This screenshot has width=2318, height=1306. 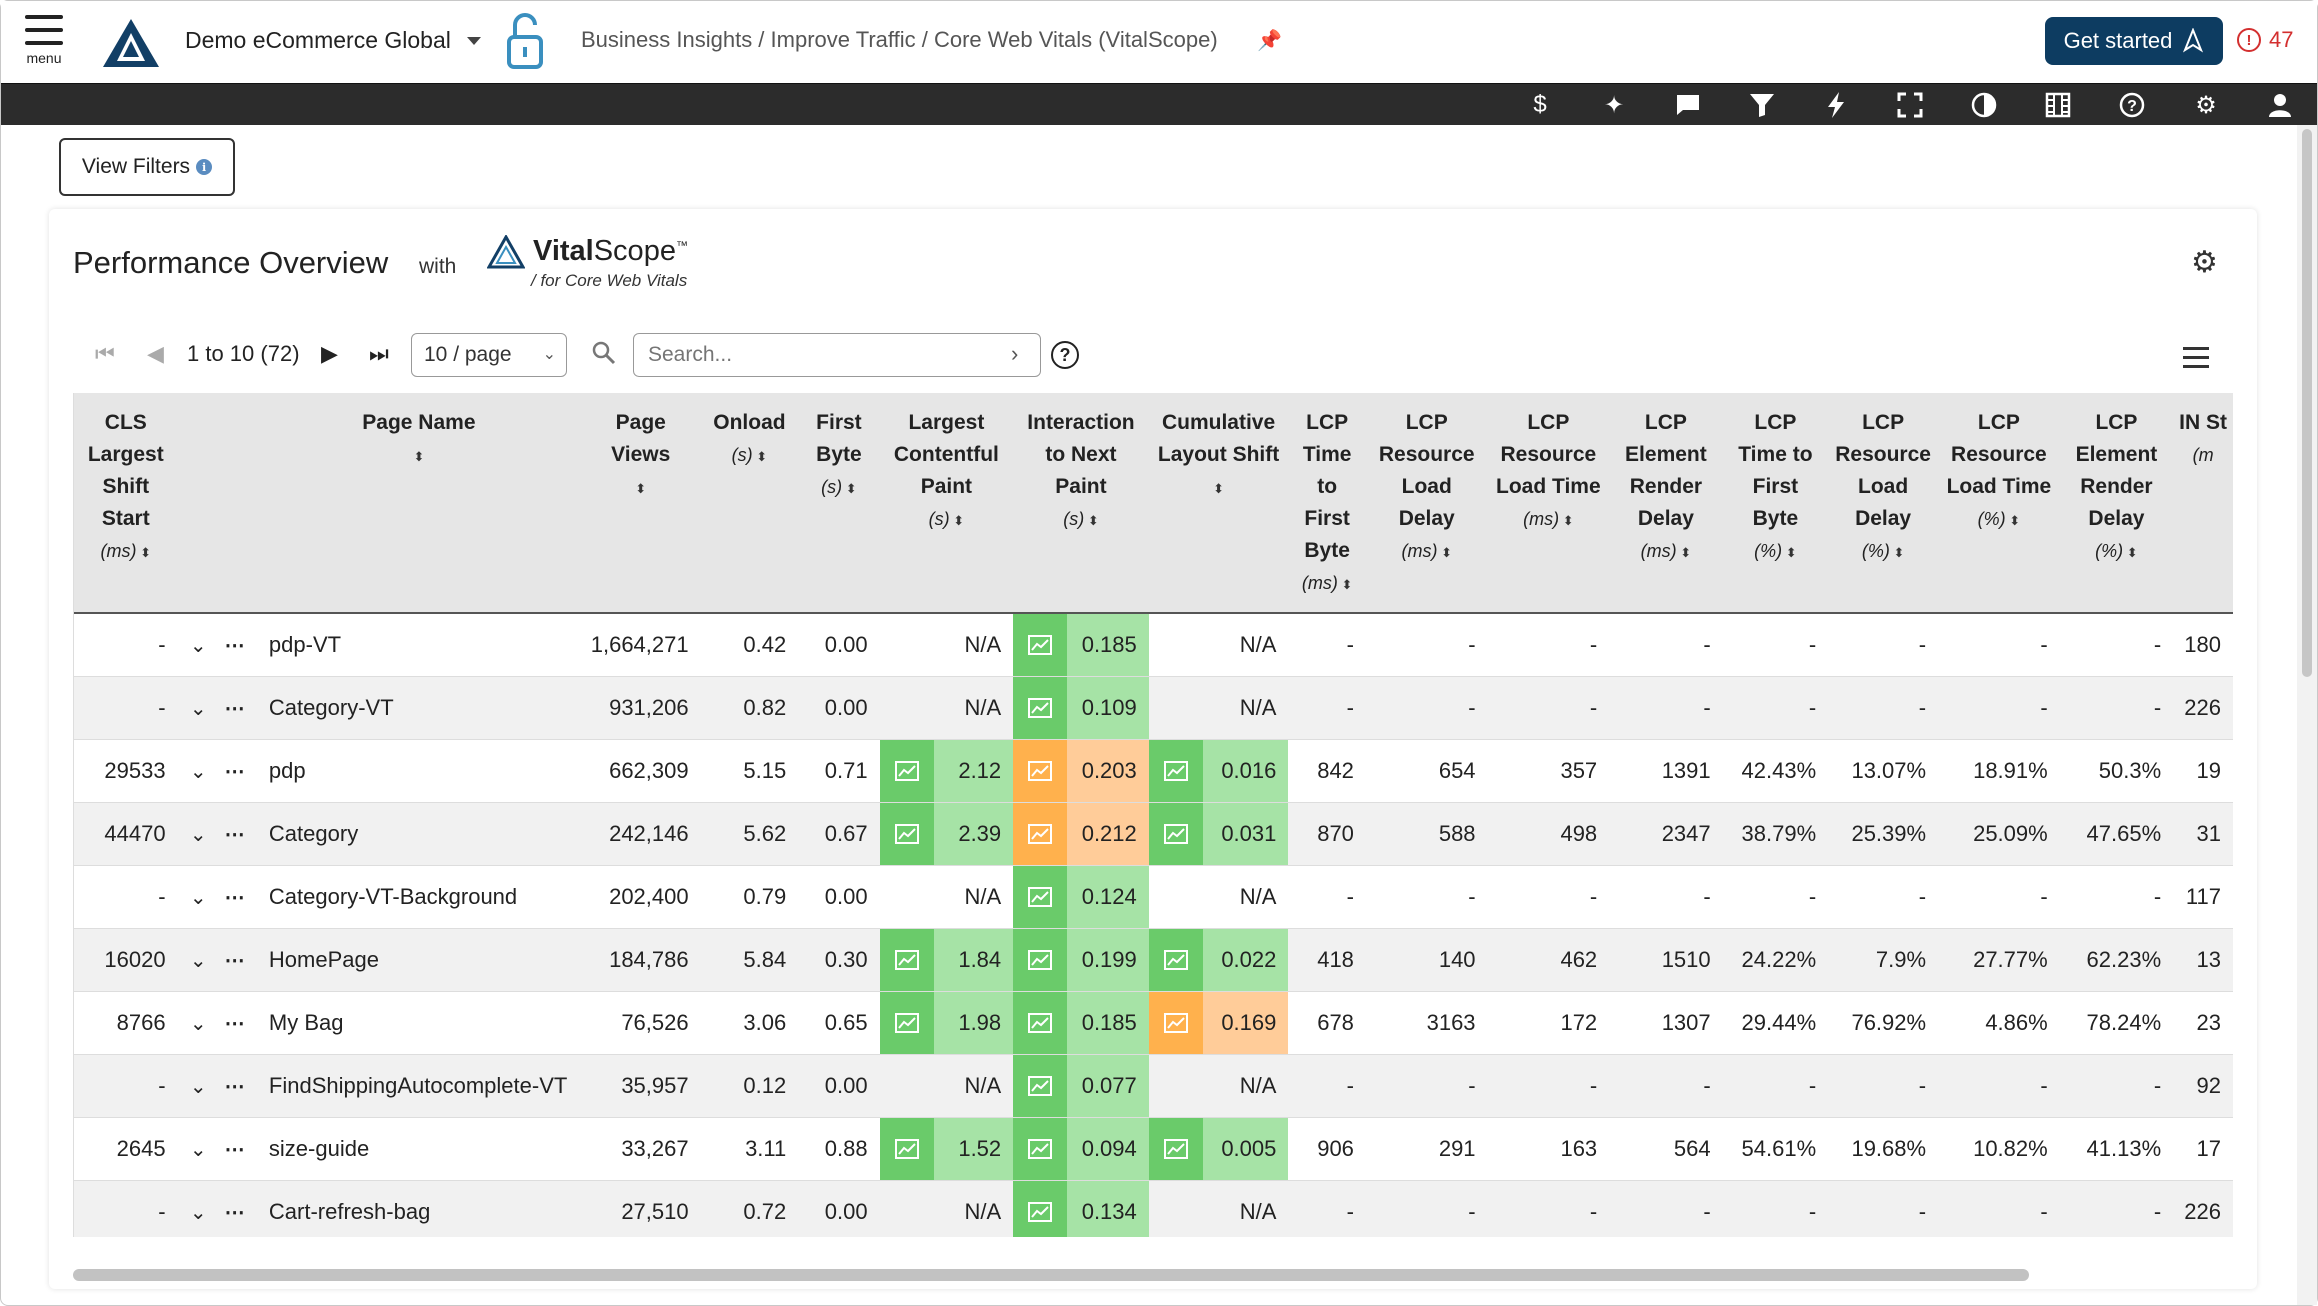 I want to click on pin-icon: 📌, so click(x=1269, y=41).